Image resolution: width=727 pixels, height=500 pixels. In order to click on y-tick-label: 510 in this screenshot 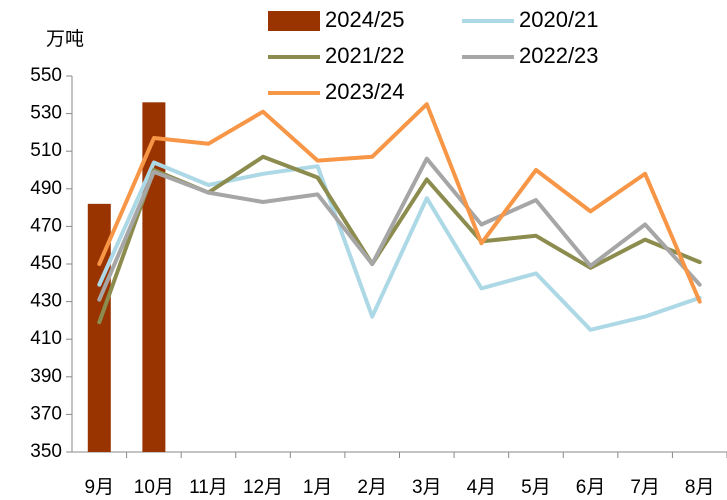, I will do `click(46, 150)`.